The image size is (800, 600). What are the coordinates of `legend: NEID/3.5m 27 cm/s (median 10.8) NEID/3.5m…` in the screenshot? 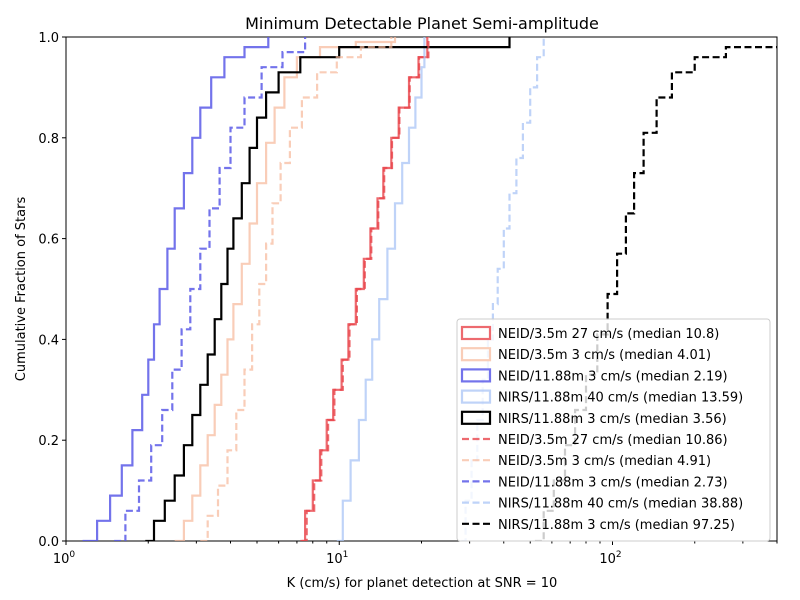 It's located at (613, 430).